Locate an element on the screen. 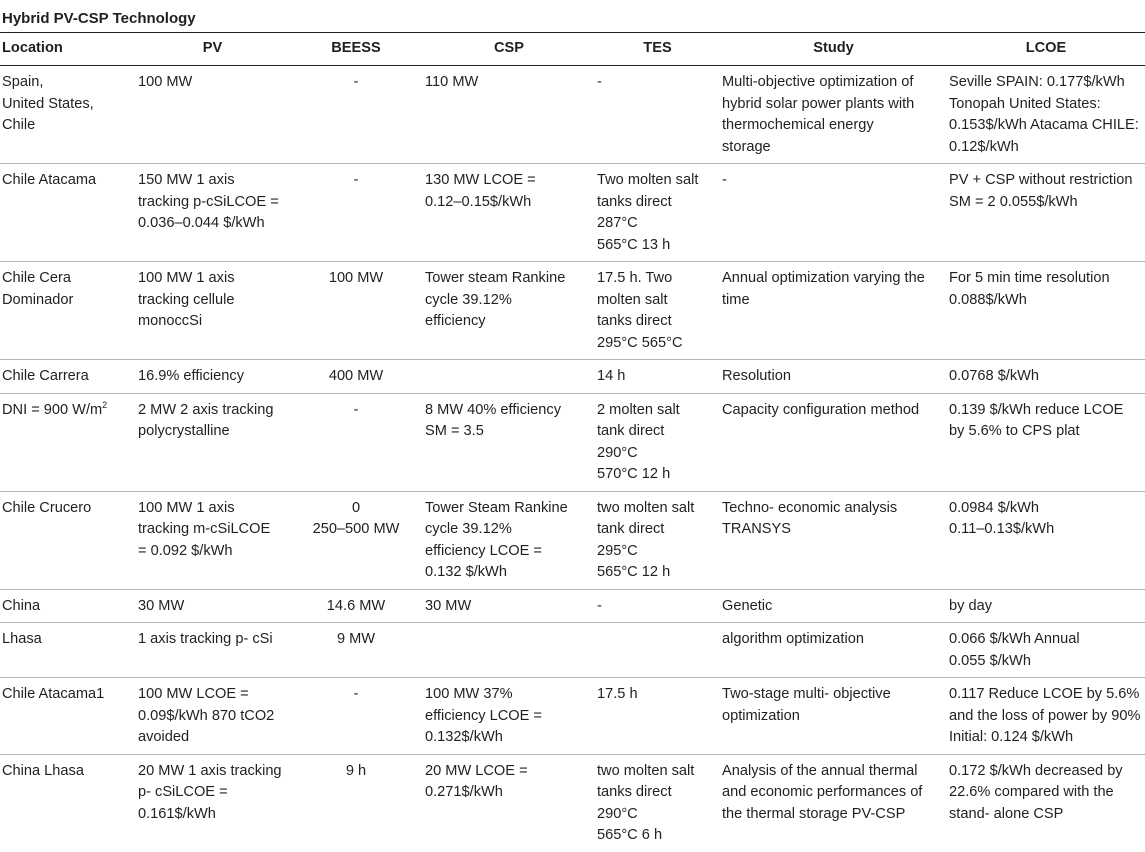 The image size is (1145, 852). cell-study: Capacity configuration method is located at coordinates (821, 409).